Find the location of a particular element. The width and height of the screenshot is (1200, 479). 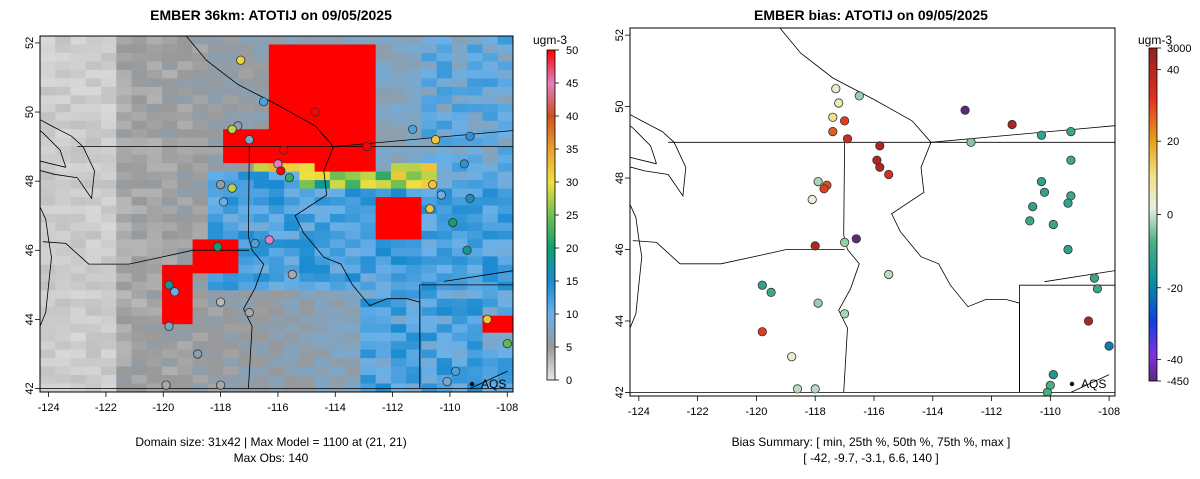

legend-tick-label: 45 is located at coordinates (572, 84).